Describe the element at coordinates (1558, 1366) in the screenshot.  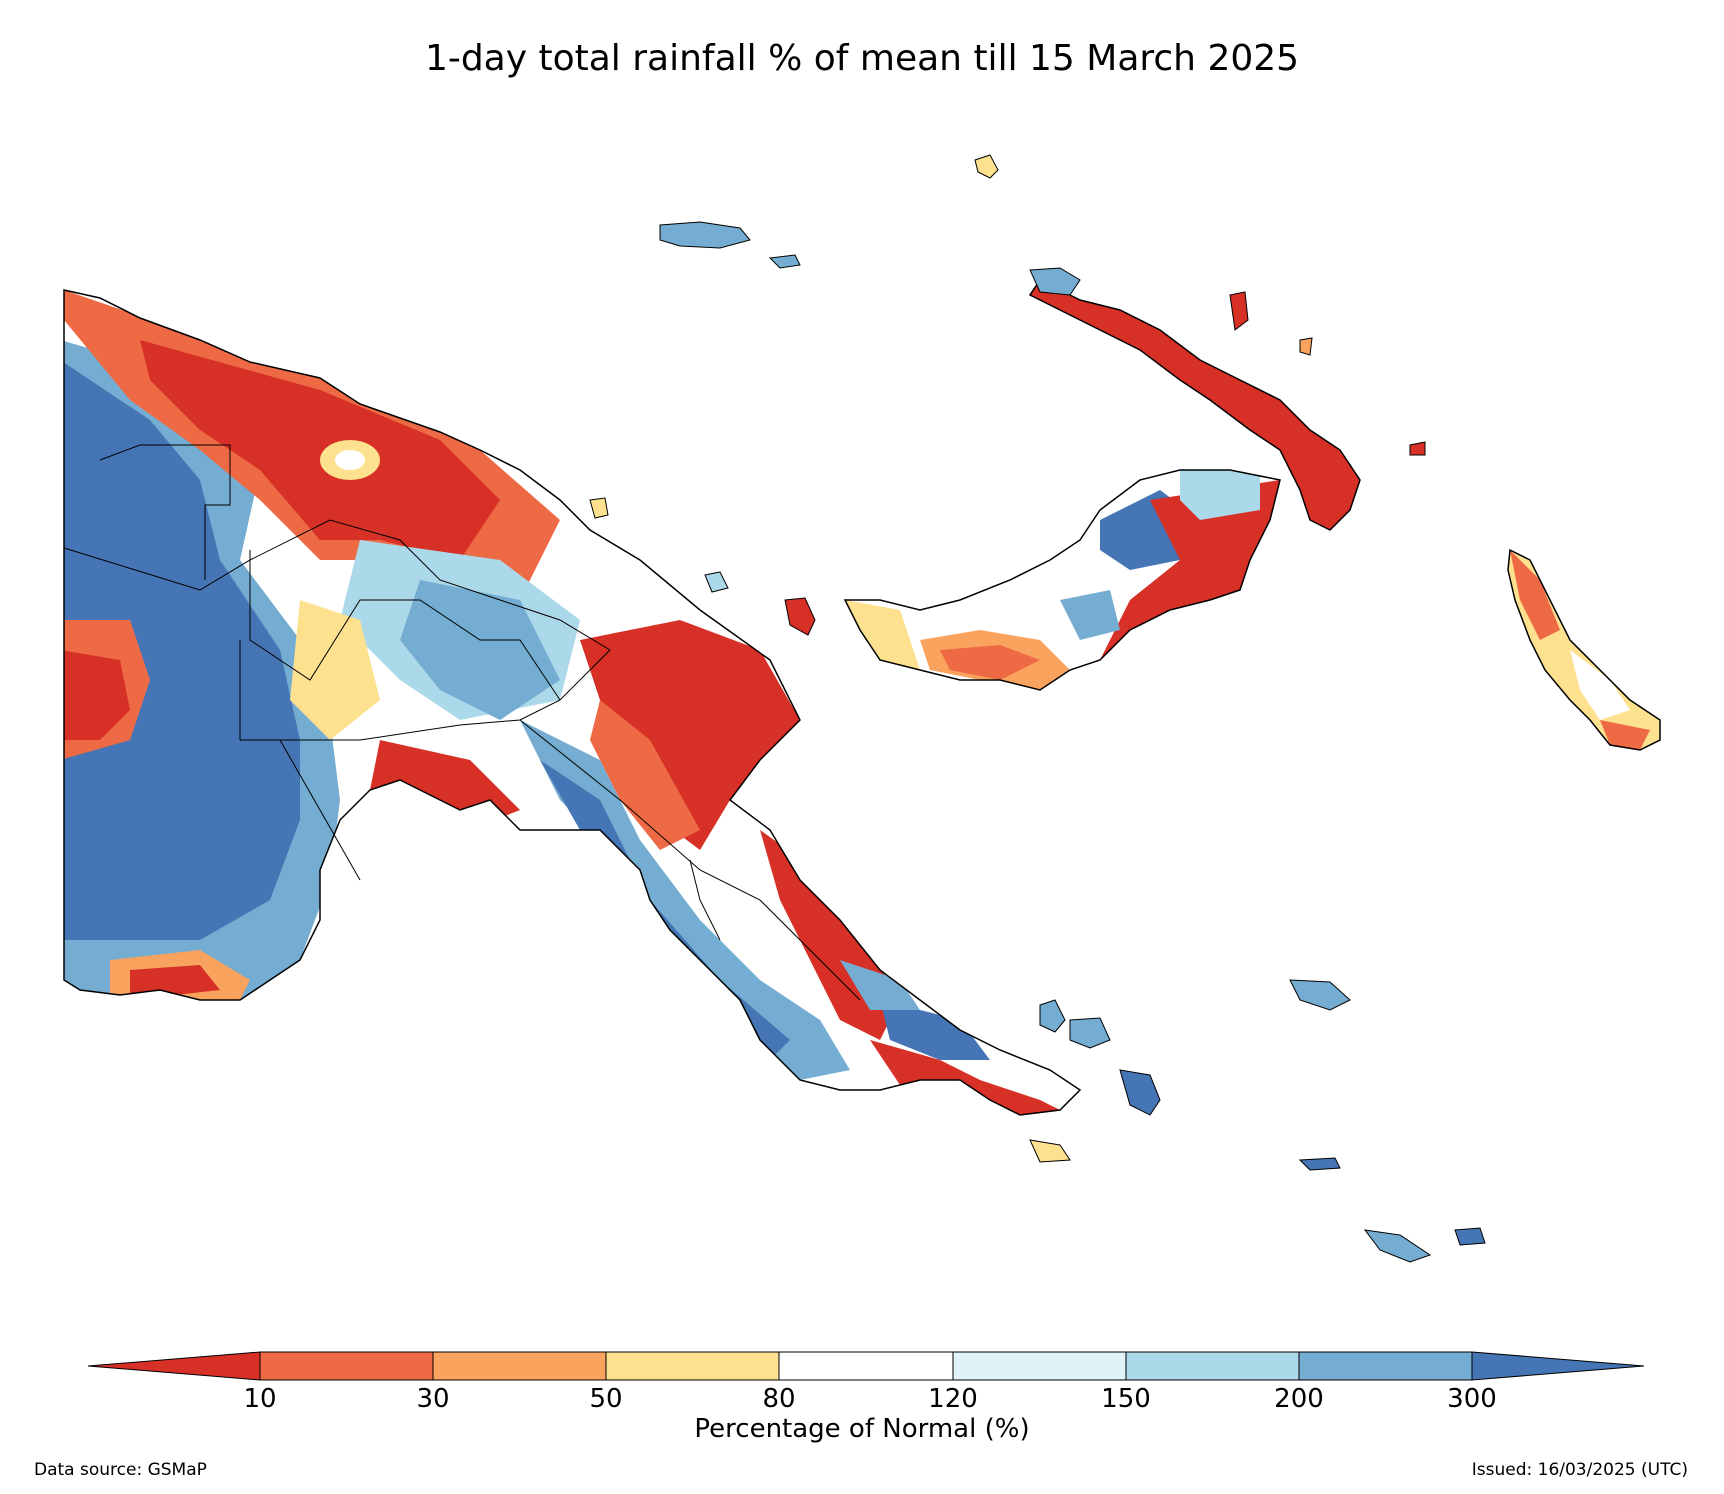
I see `colorbar-extend-high` at that location.